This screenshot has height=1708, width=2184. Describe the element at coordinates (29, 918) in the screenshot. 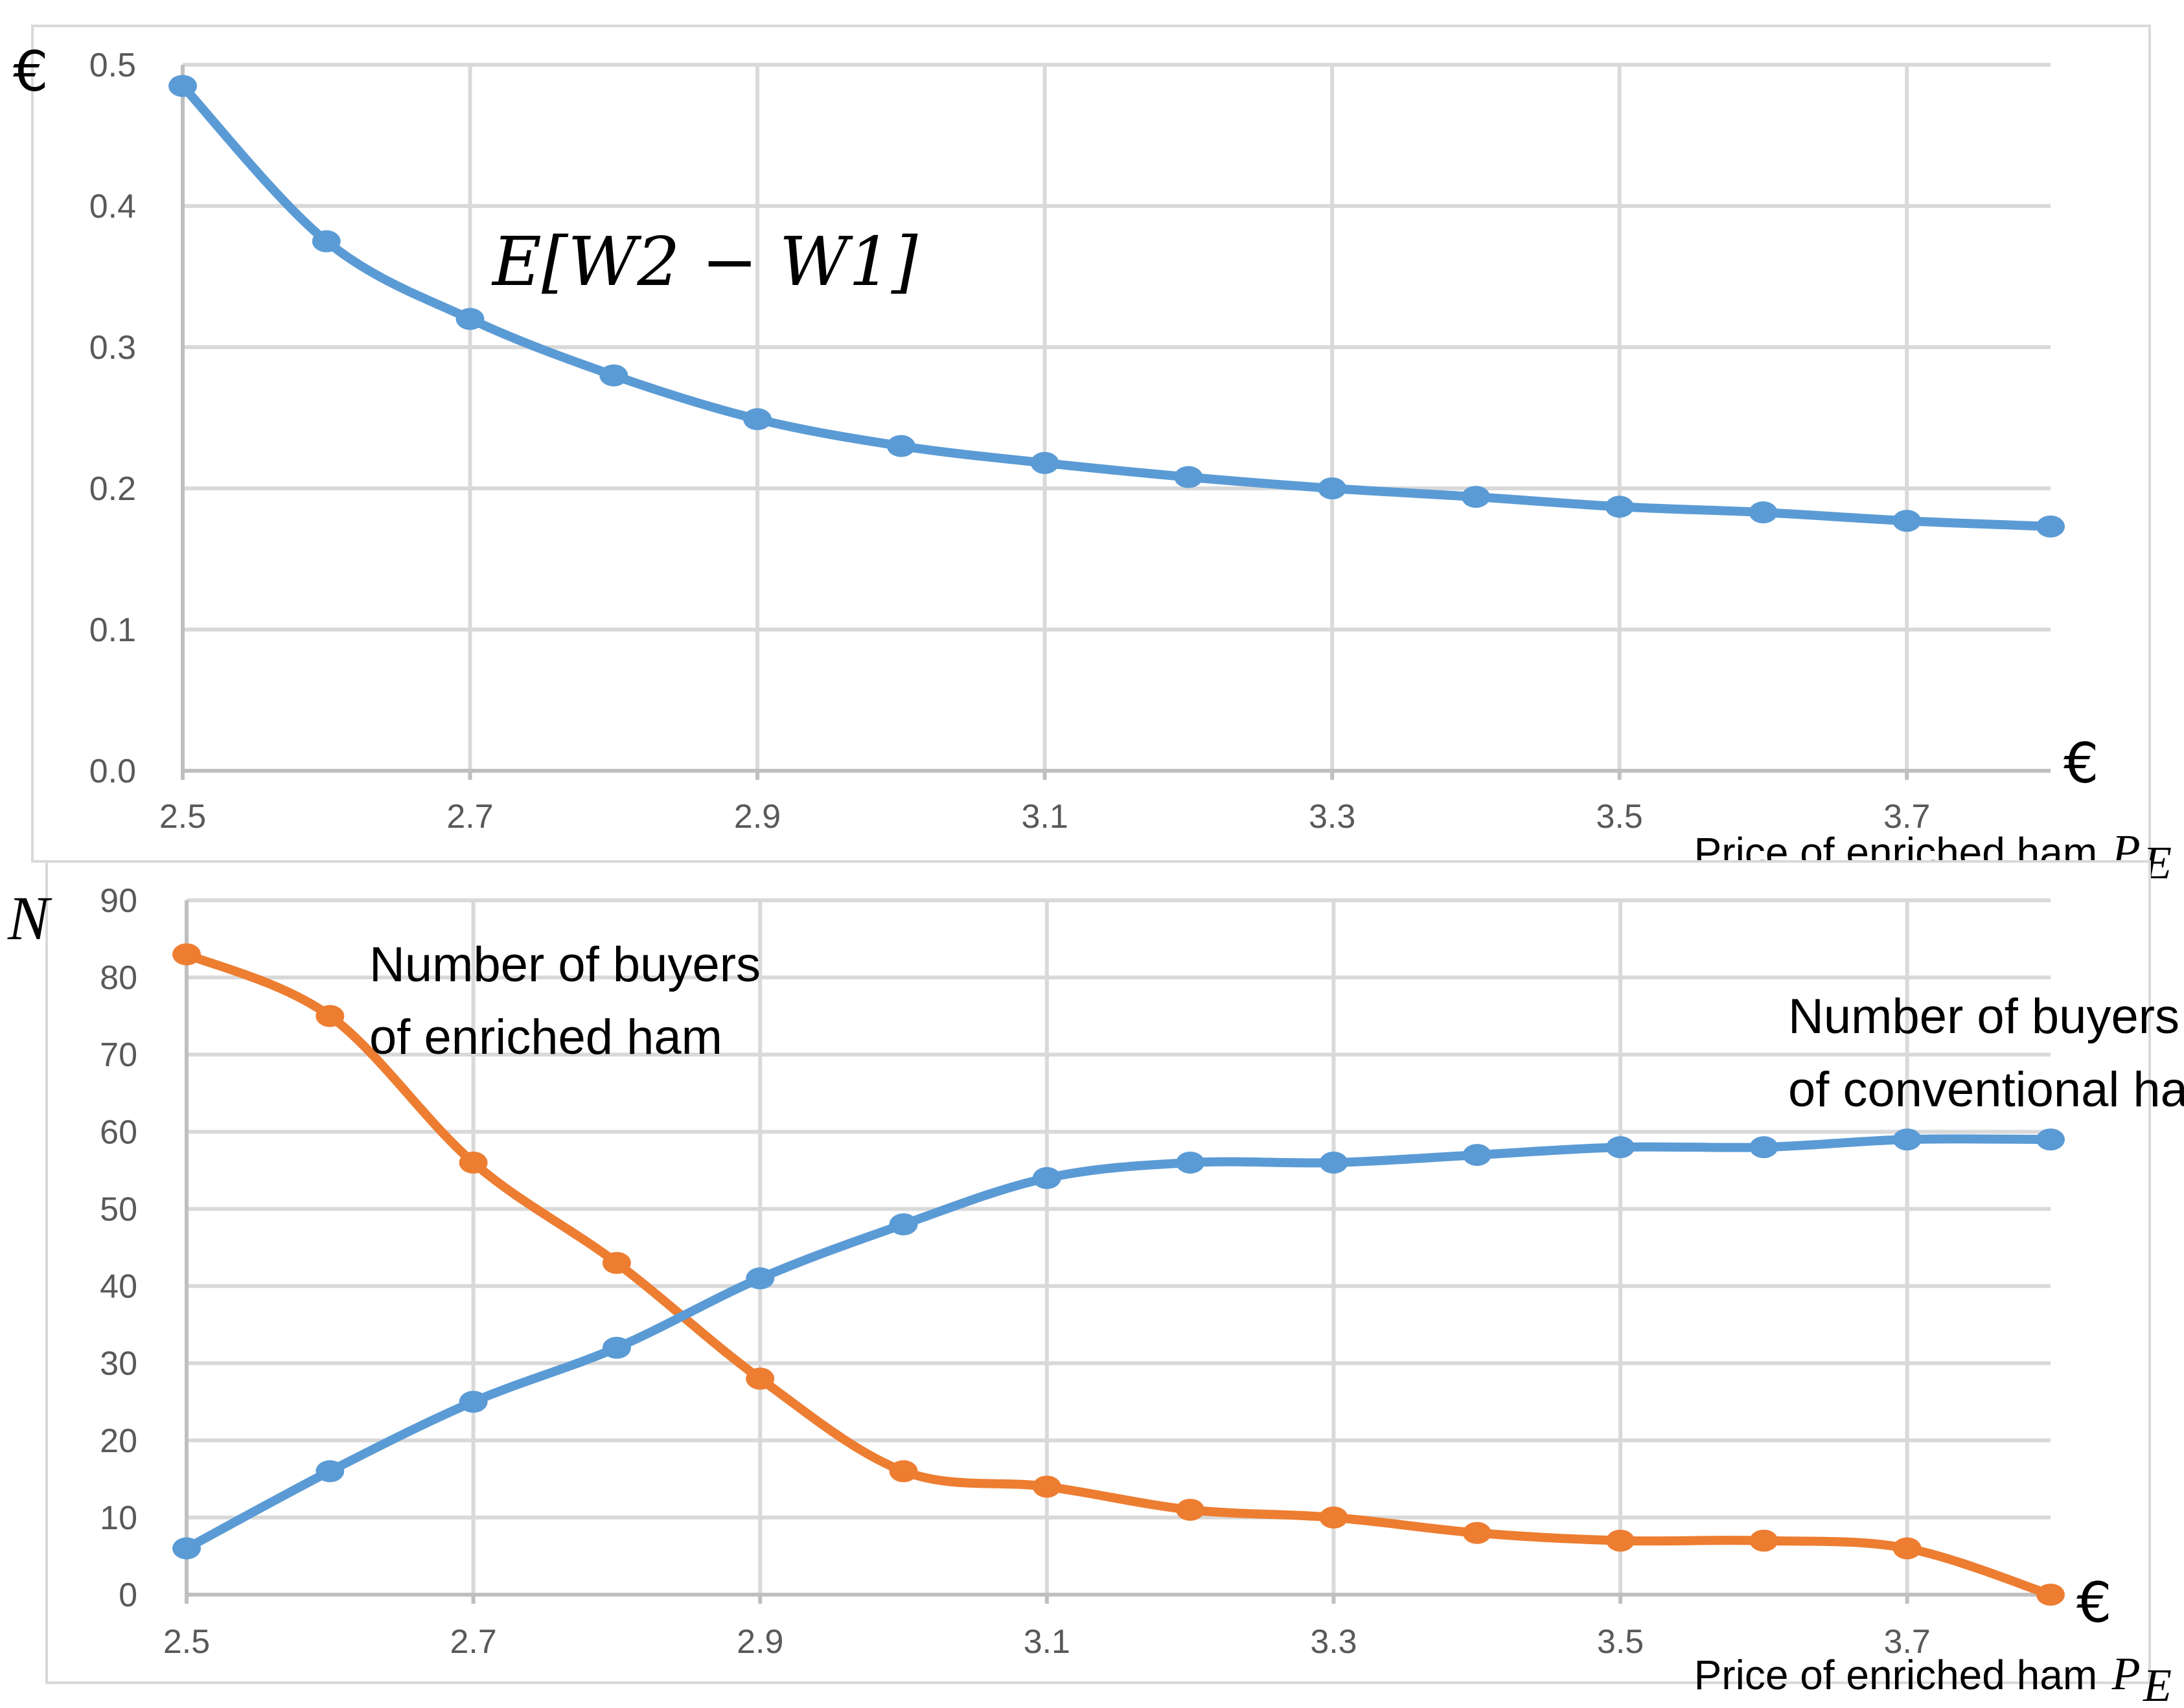

I see `bottom-y-axis-label: N` at that location.